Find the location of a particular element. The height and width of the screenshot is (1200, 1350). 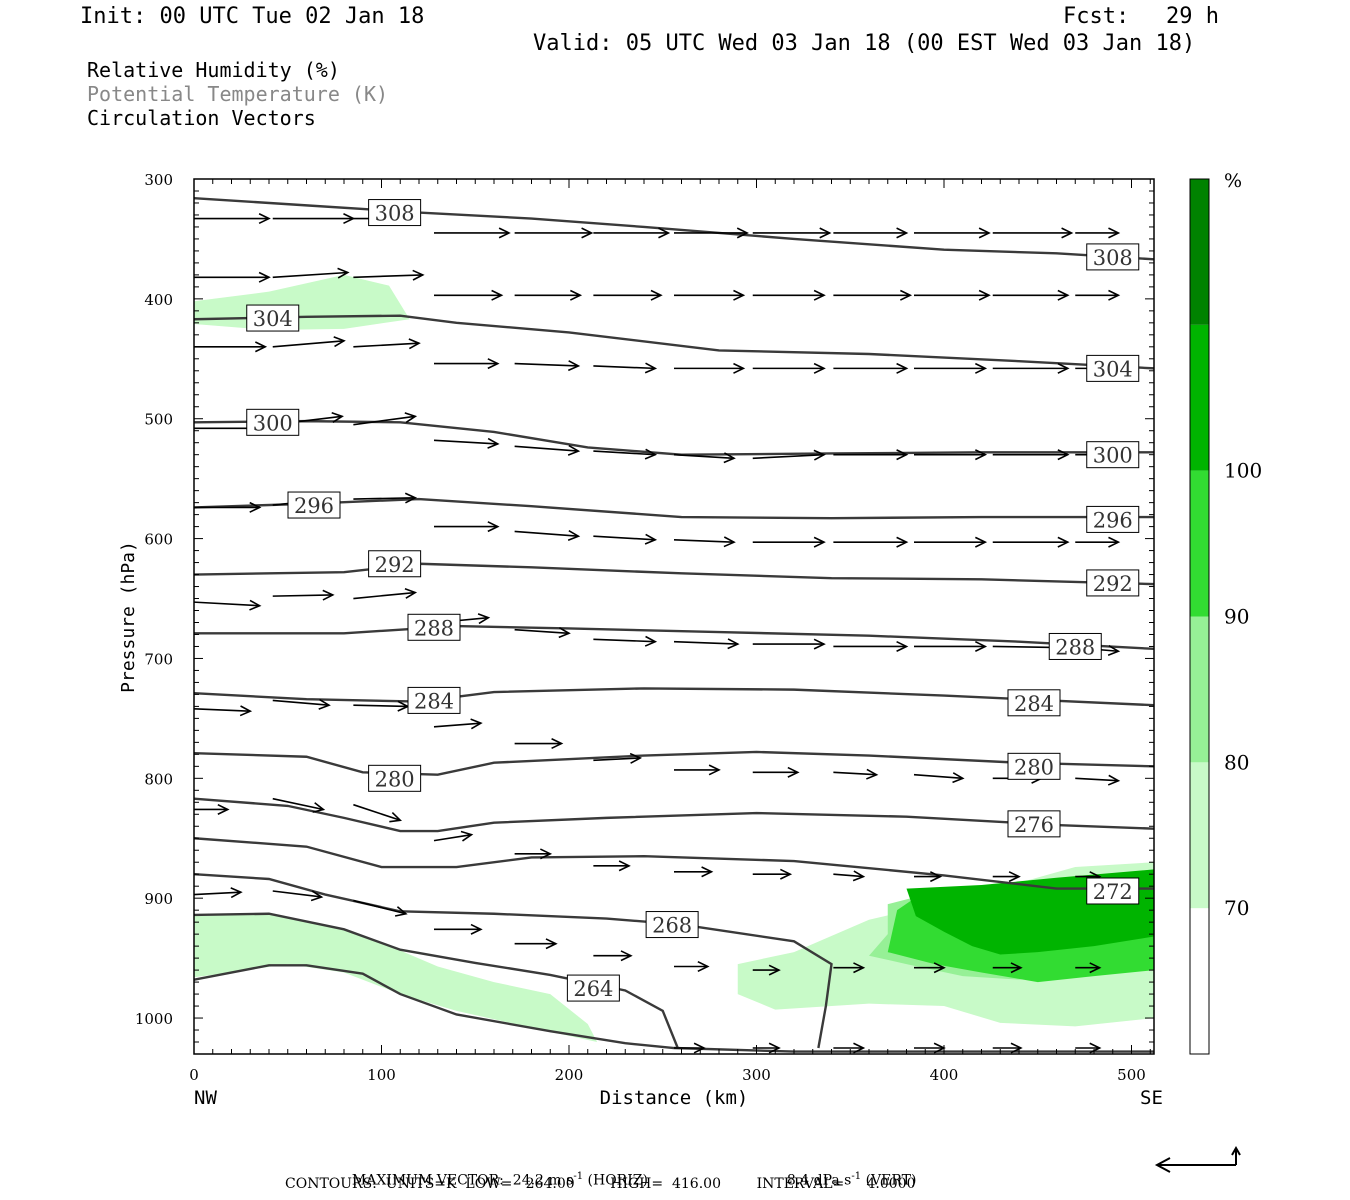

colorbar-level-label: 100 is located at coordinates (1243, 471).